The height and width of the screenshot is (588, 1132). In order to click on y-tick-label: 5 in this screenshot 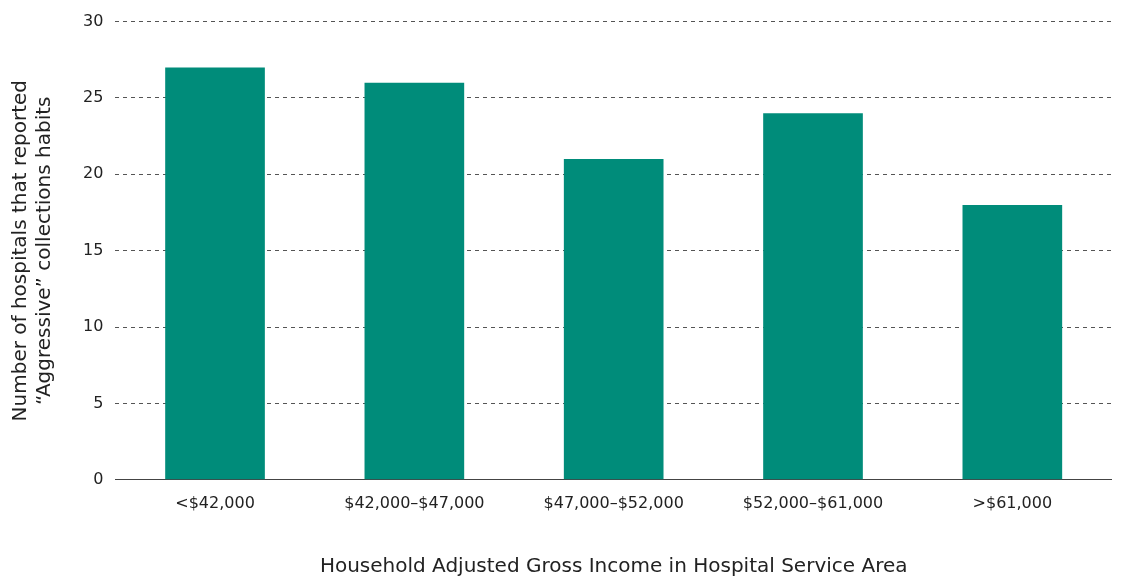, I will do `click(98, 402)`.